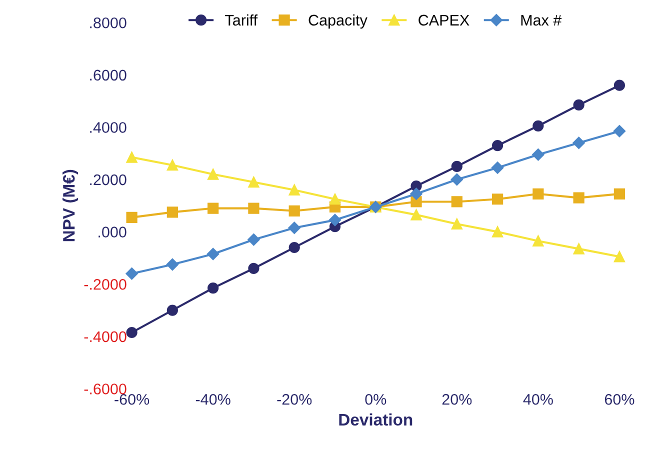 Image resolution: width=659 pixels, height=452 pixels. I want to click on legend-label: Capacity, so click(338, 21).